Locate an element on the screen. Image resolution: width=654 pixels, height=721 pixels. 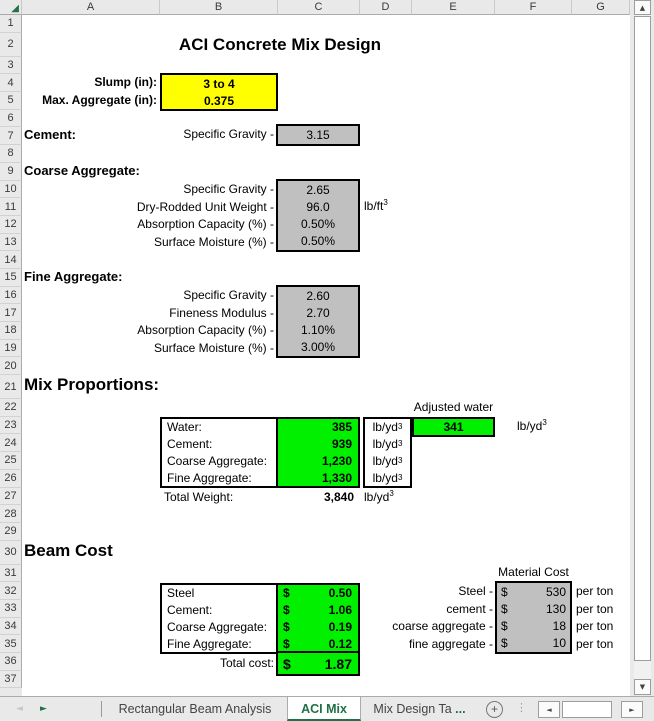
row-header: 16 is located at coordinates (11, 295).